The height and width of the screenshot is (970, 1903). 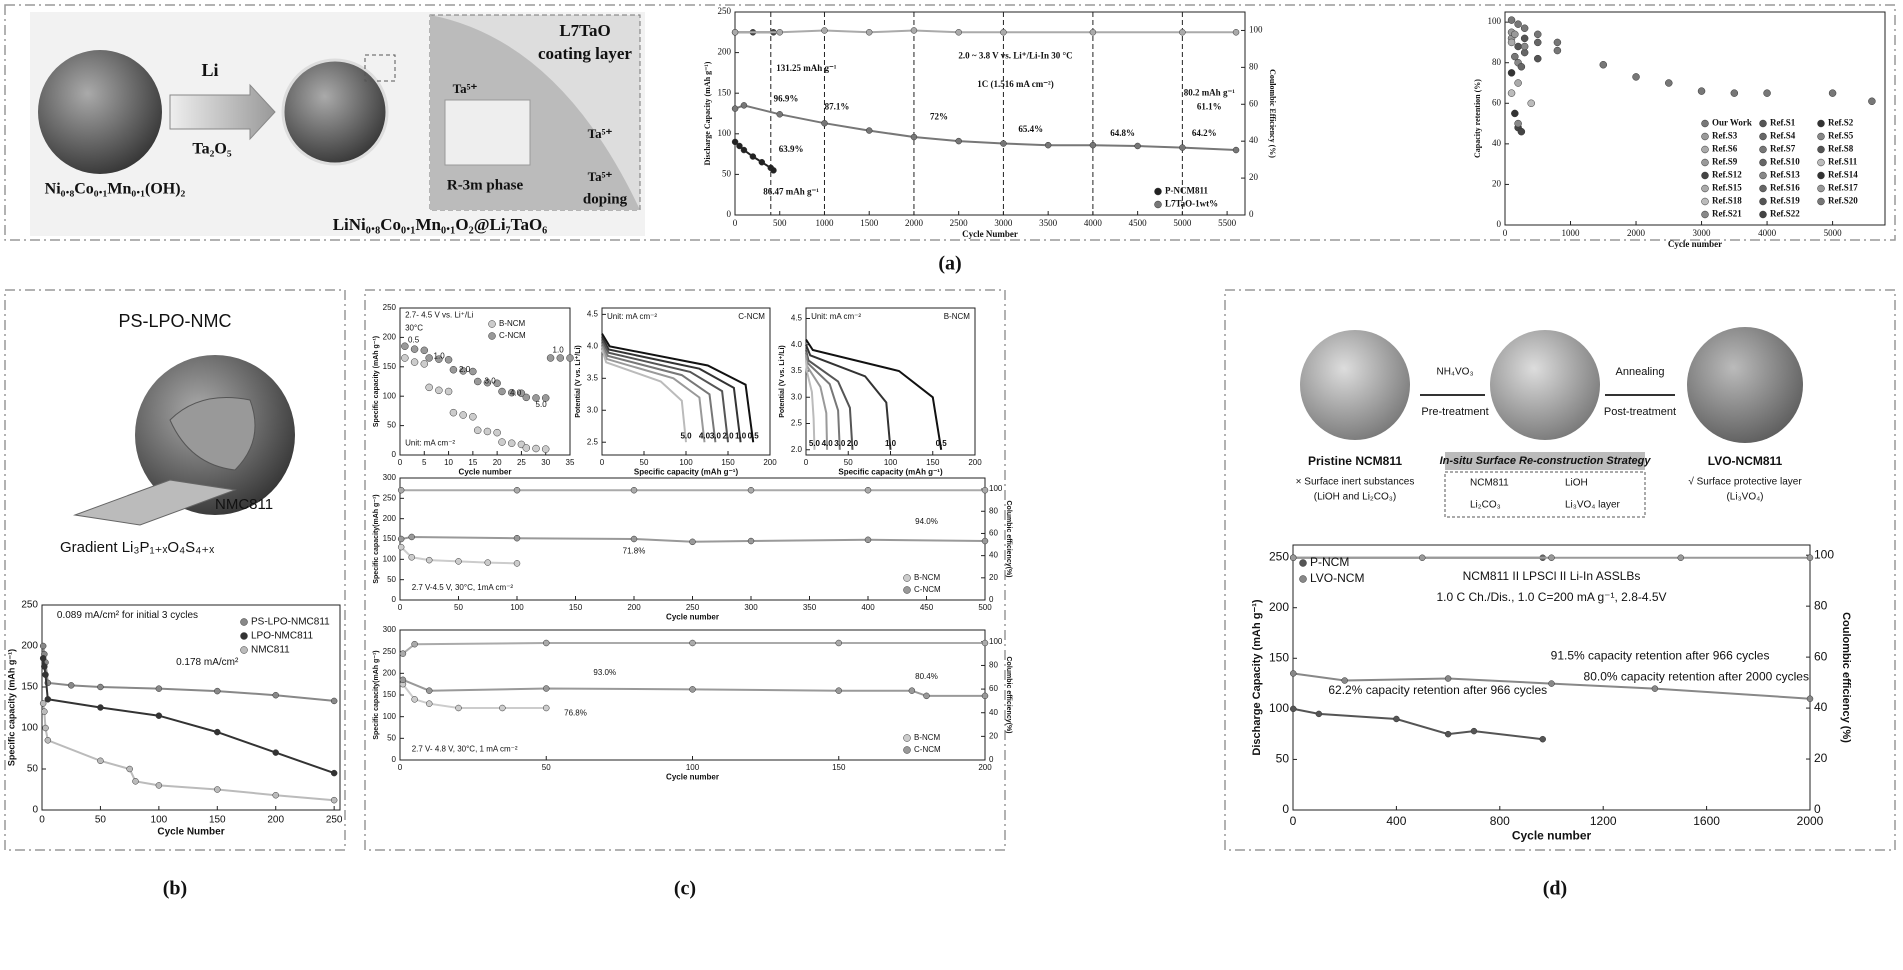 What do you see at coordinates (1833, 233) in the screenshot?
I see `x-tick-label: 5000` at bounding box center [1833, 233].